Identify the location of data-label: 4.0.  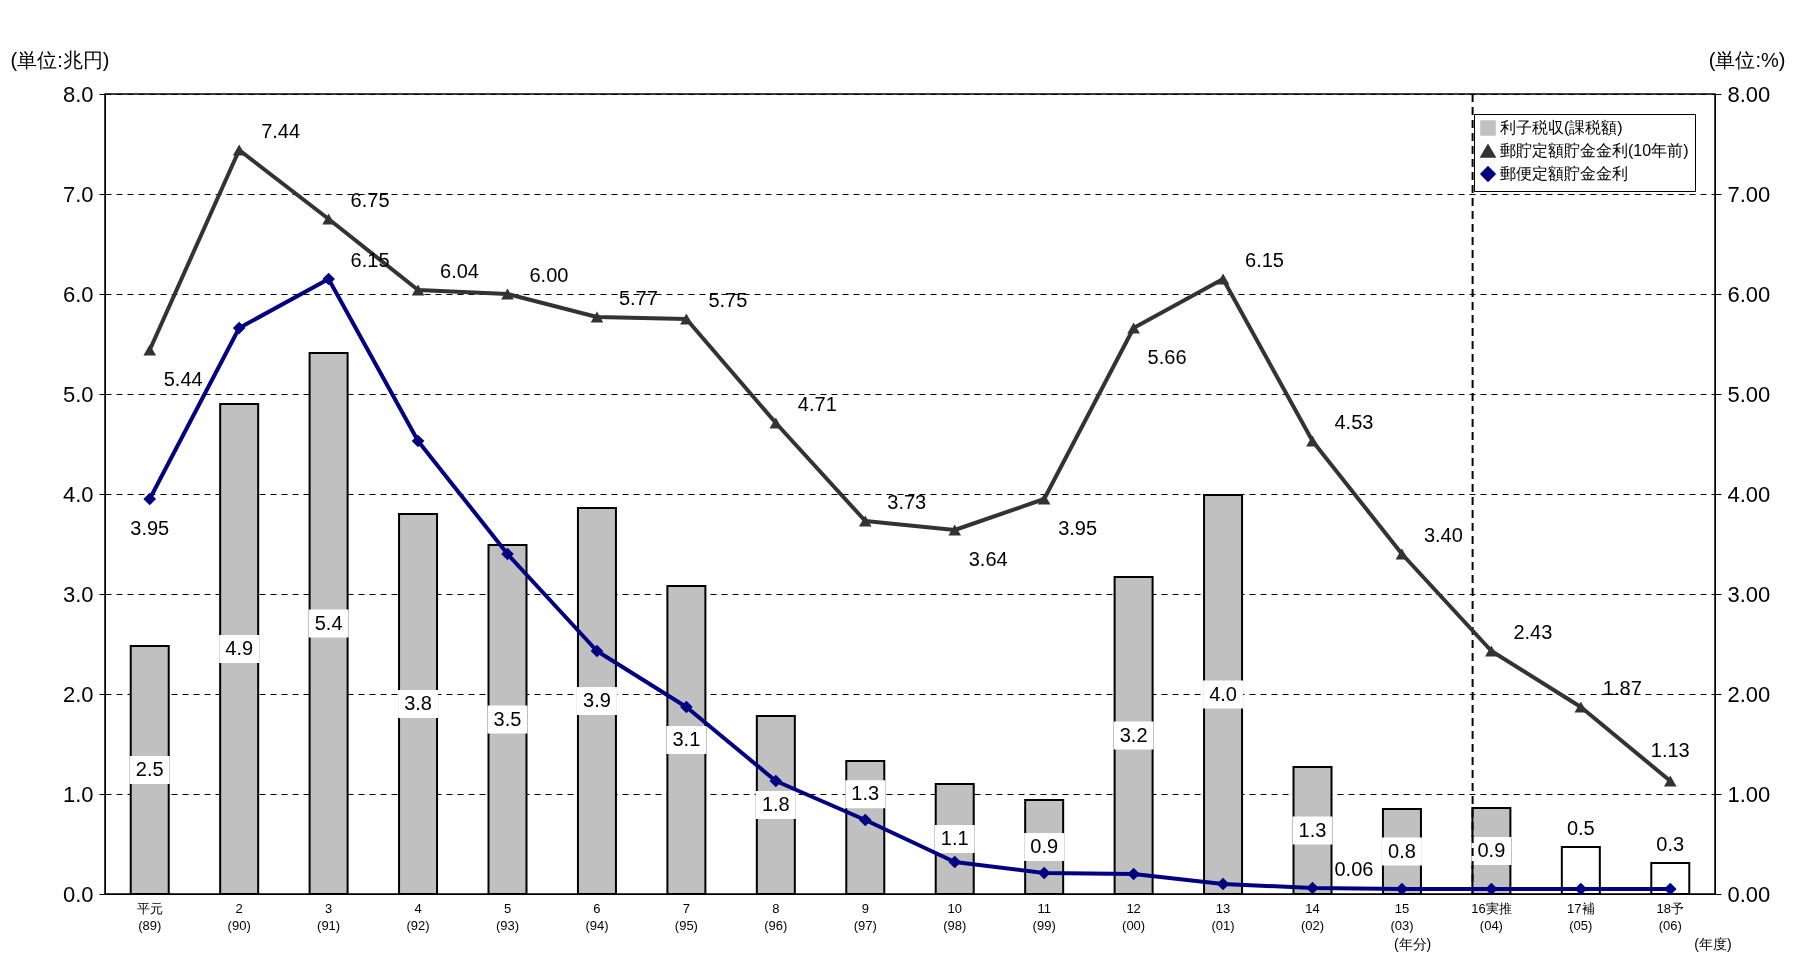
(1223, 693).